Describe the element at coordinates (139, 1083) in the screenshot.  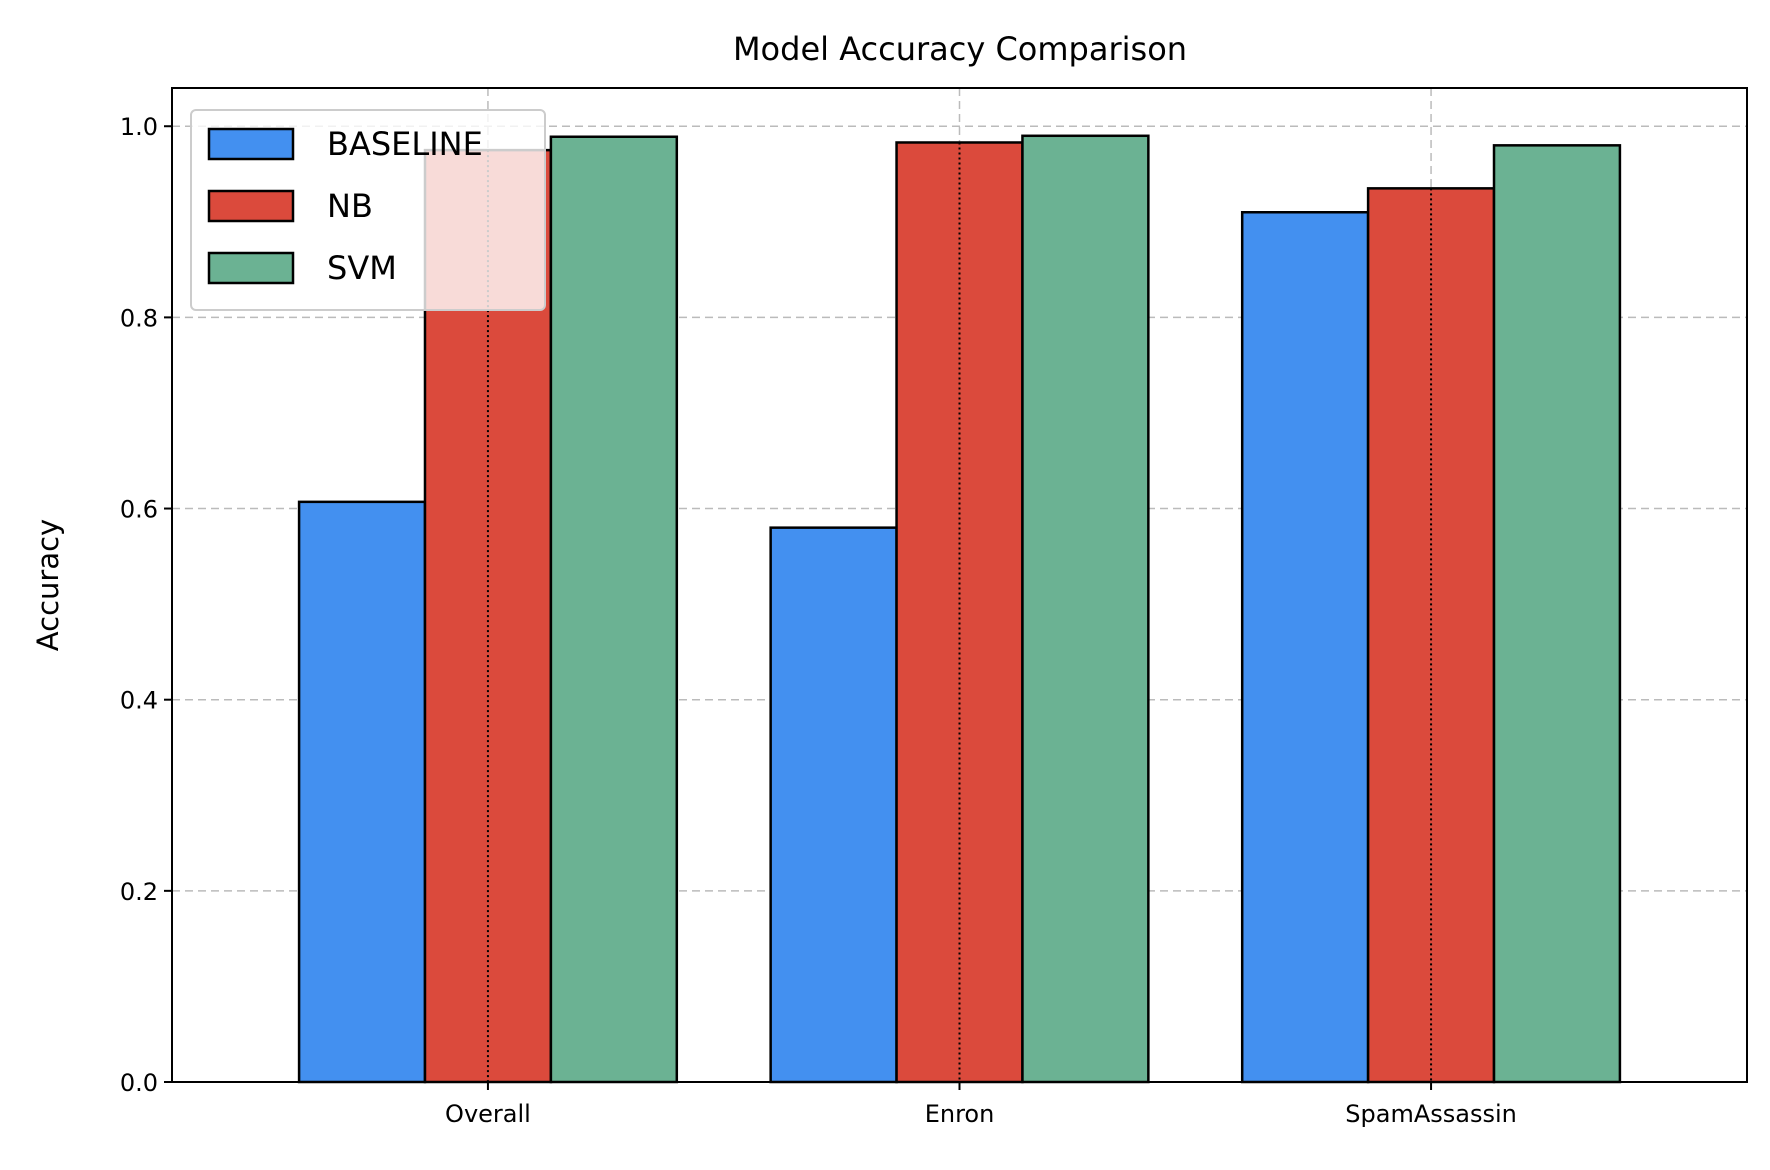
I see `y-tick-label: 0.0` at that location.